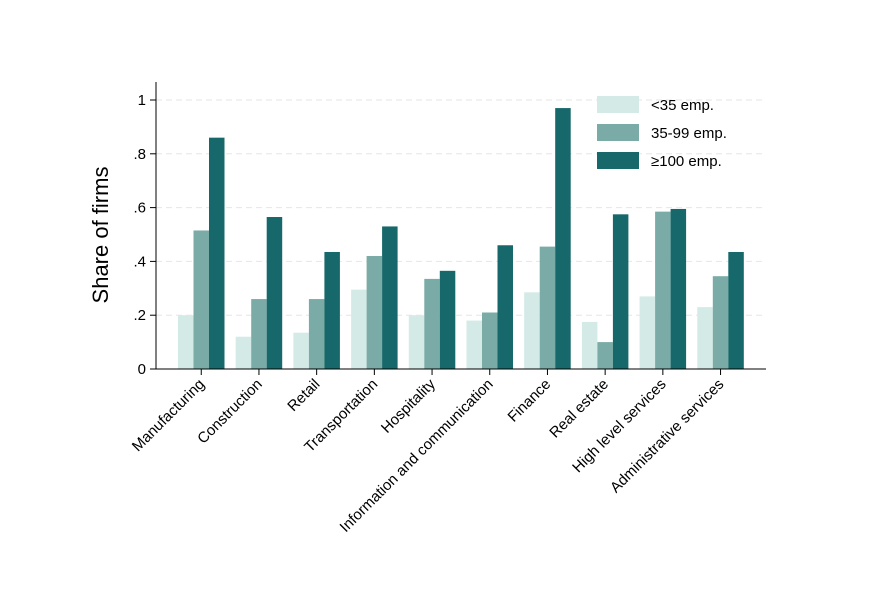  I want to click on y-tick-label: 0, so click(142, 369).